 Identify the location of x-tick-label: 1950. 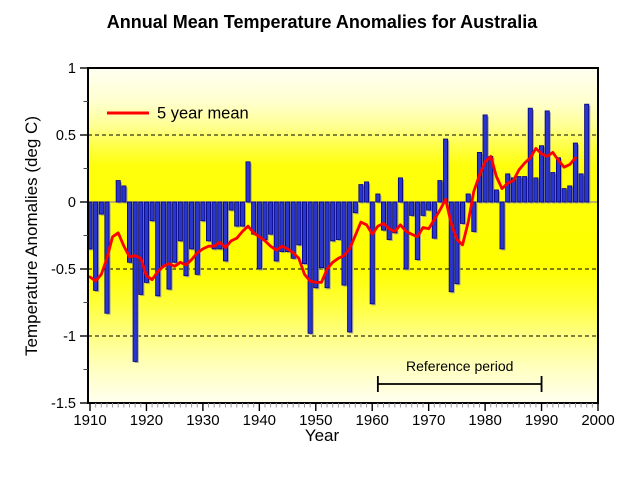
(315, 420).